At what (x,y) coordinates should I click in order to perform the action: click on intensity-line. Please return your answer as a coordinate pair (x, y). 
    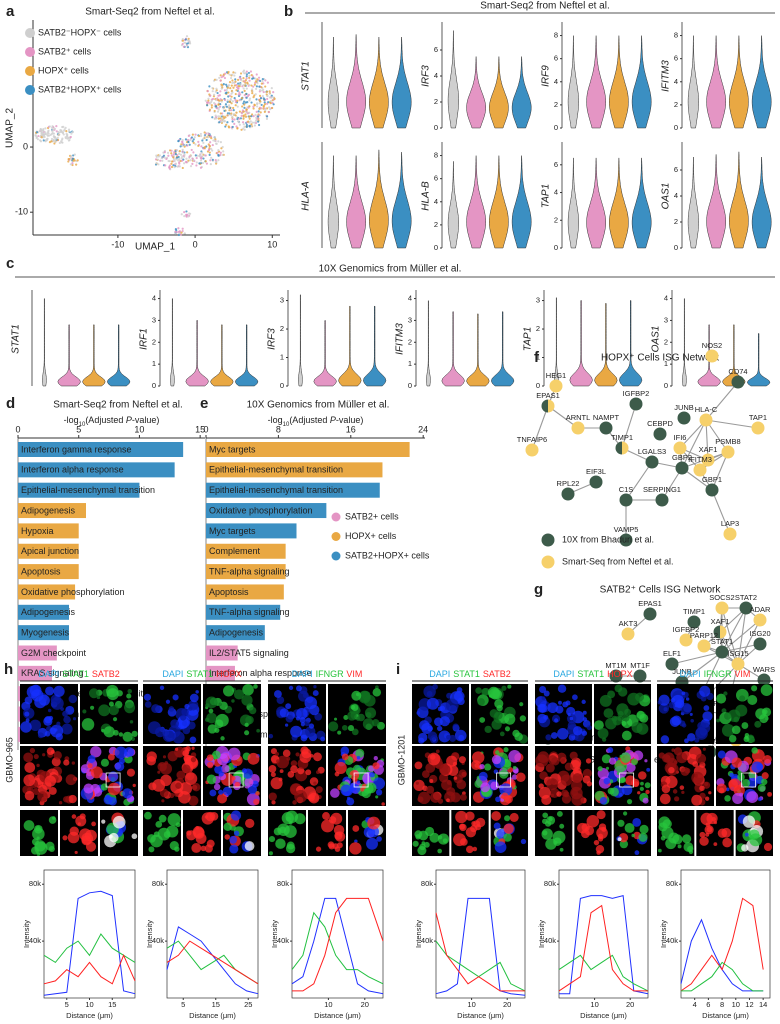
    Looking at the image, I should click on (337, 946).